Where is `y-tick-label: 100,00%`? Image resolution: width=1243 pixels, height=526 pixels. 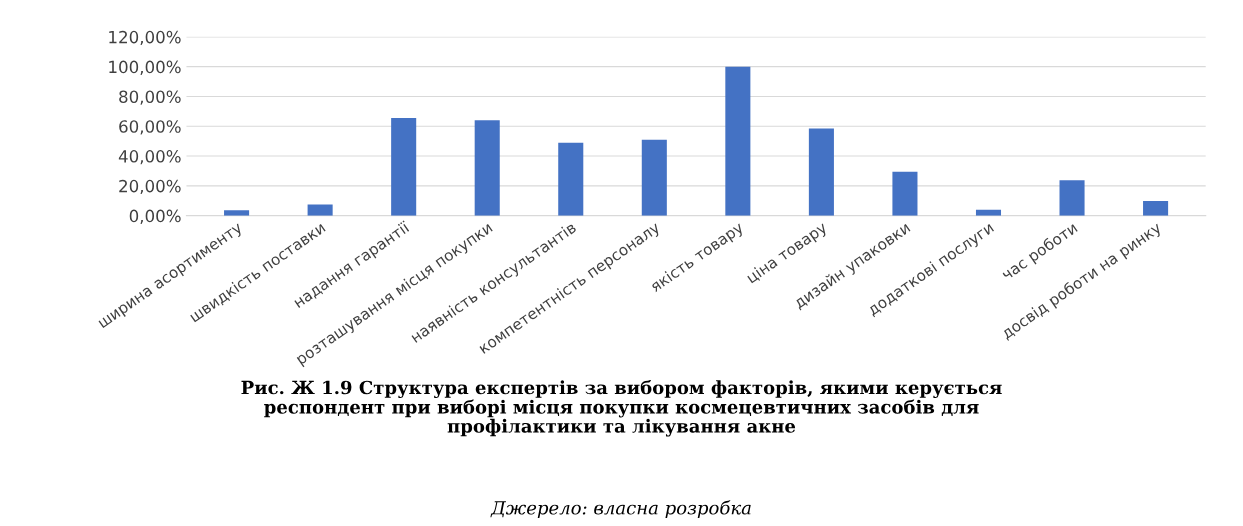 y-tick-label: 100,00% is located at coordinates (145, 67).